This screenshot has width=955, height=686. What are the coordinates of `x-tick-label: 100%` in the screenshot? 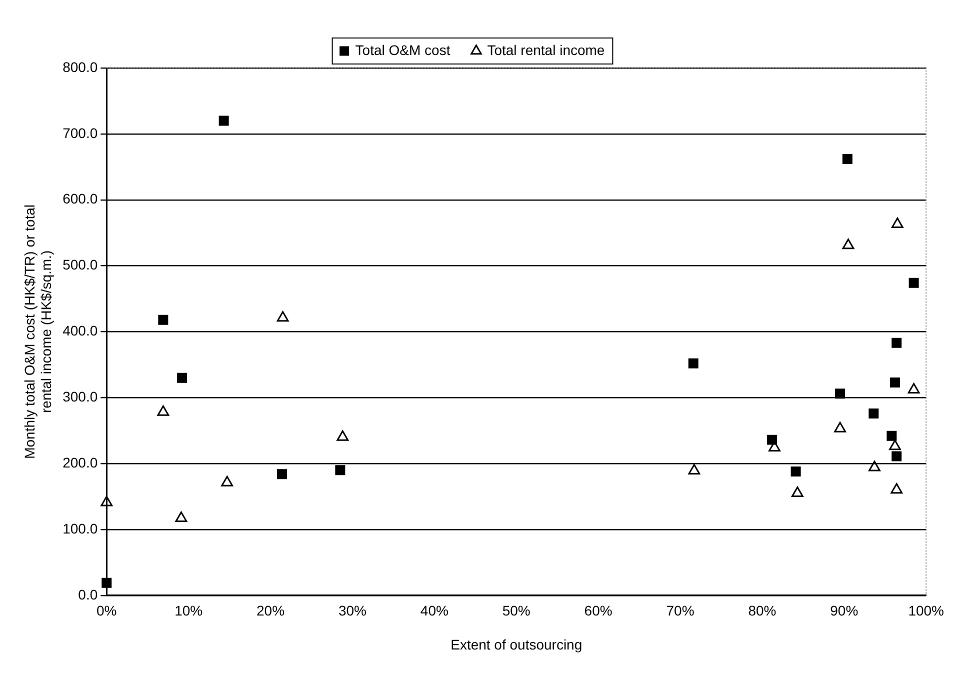 It's located at (926, 610).